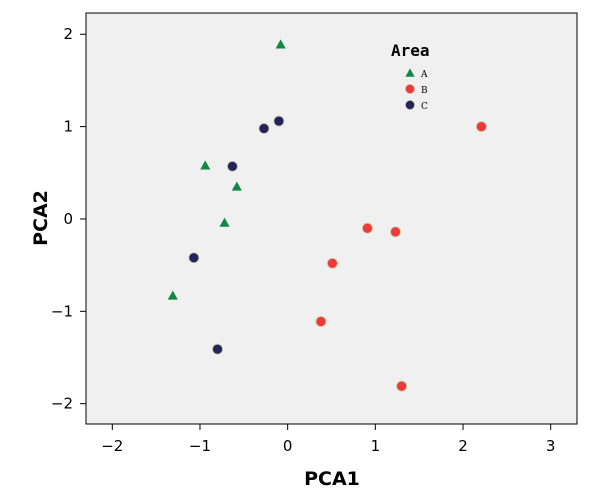  What do you see at coordinates (551, 446) in the screenshot?
I see `x-tick-label: 3` at bounding box center [551, 446].